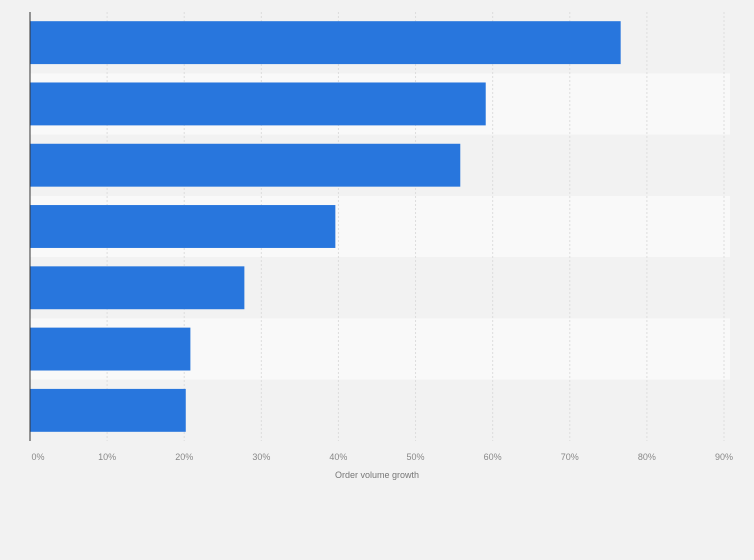 This screenshot has width=754, height=560. What do you see at coordinates (107, 457) in the screenshot?
I see `x-tick-label: 10%` at bounding box center [107, 457].